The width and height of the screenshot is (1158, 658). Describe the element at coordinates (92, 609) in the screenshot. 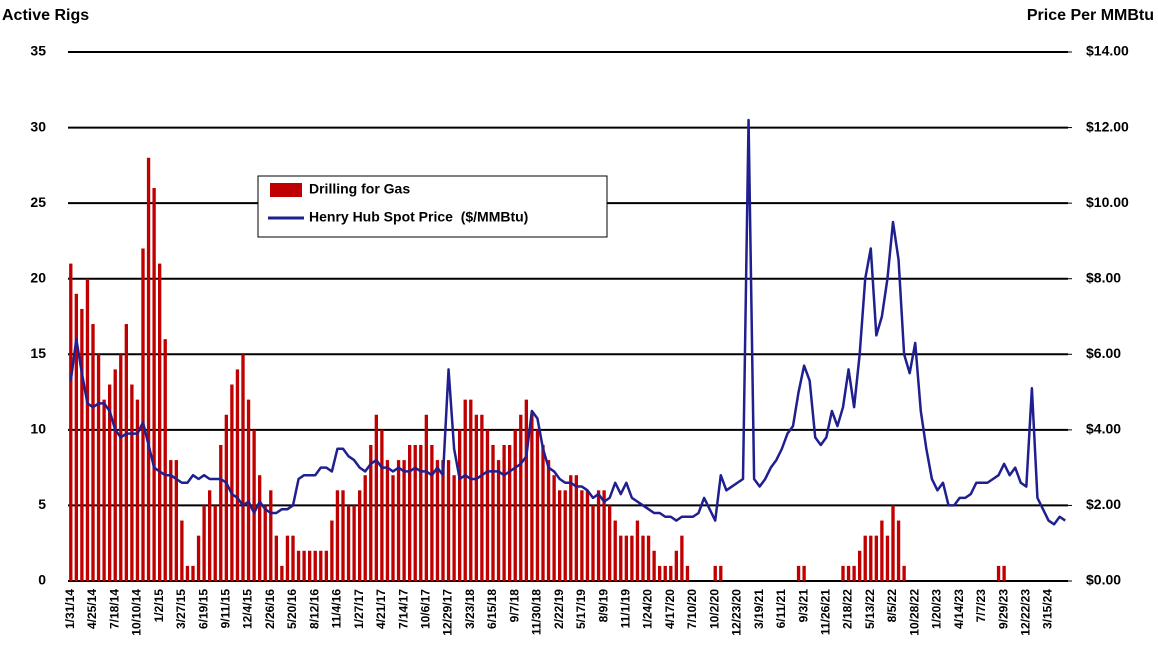

I see `x-tick-label: 4/25/14` at that location.